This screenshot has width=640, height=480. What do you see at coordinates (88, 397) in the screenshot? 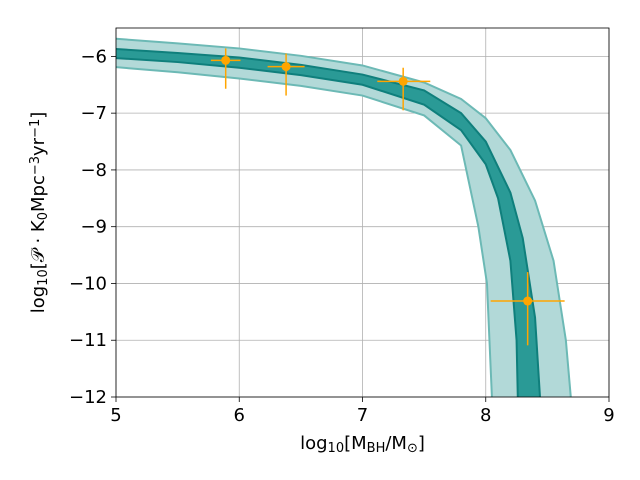
I see `y-tick-label: −12` at bounding box center [88, 397].